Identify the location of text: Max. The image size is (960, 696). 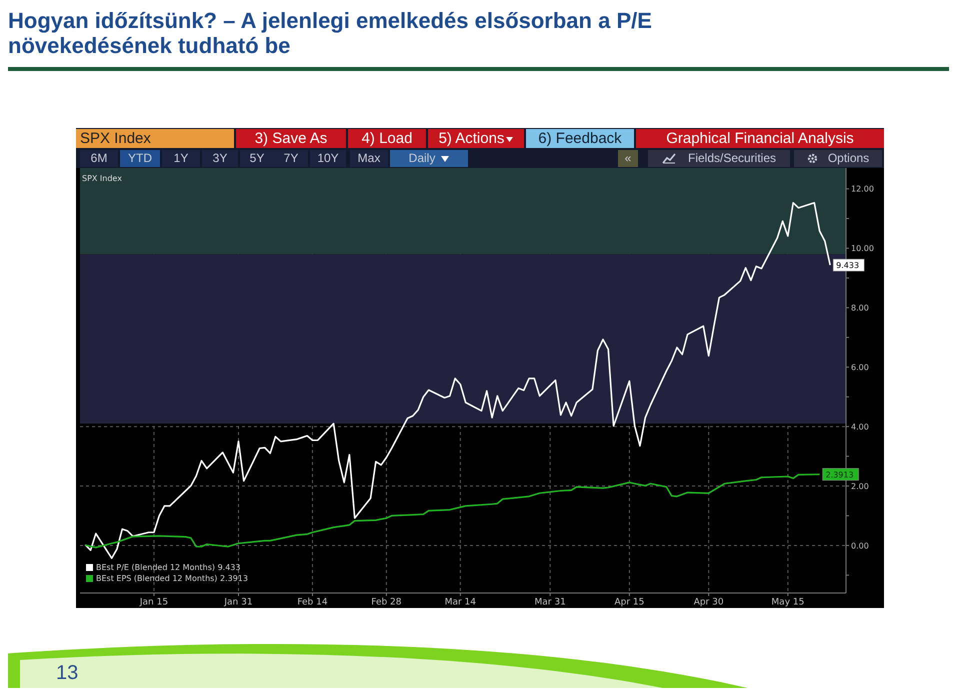
(369, 158).